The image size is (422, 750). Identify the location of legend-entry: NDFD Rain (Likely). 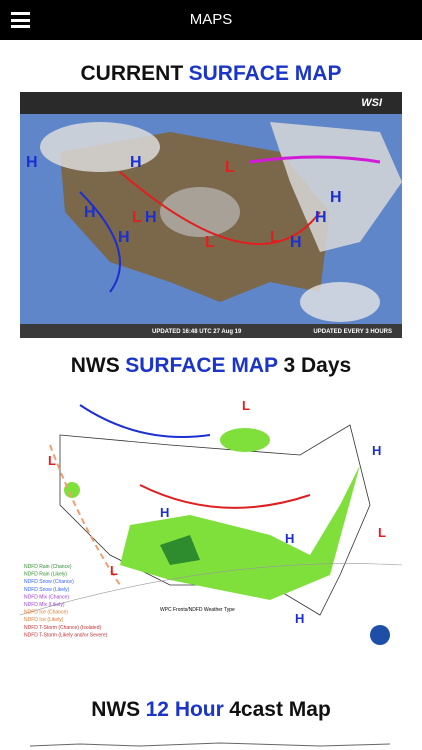
(45, 575).